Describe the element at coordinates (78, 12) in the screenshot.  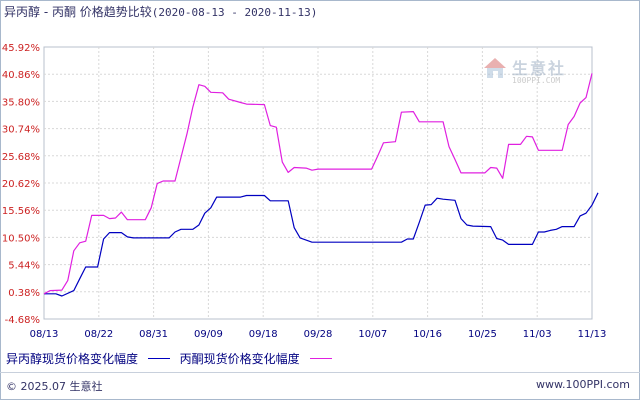
I see `chart-title-main: 异丙醇 - 丙酮 价格趋势比较` at that location.